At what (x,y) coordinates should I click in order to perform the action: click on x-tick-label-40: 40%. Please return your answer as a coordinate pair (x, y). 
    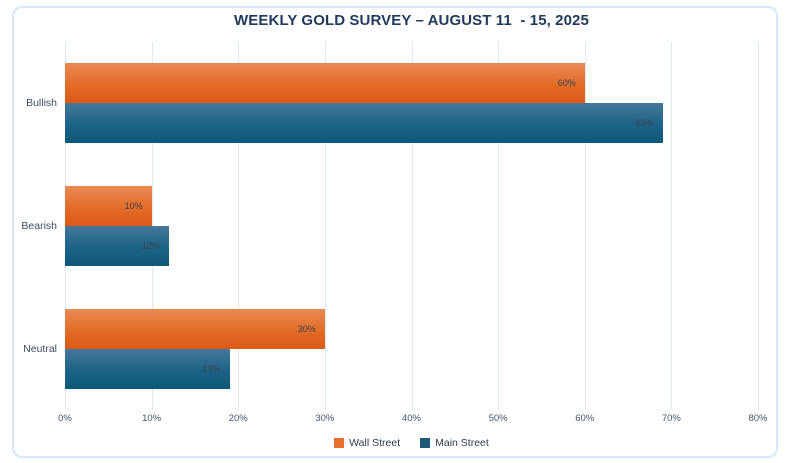
    Looking at the image, I should click on (411, 418).